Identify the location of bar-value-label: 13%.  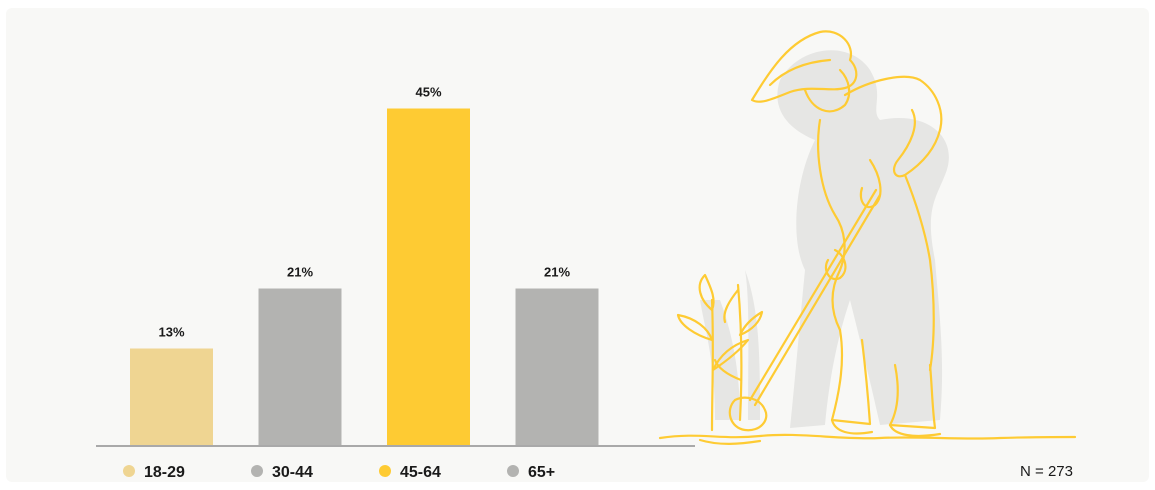
(171, 332).